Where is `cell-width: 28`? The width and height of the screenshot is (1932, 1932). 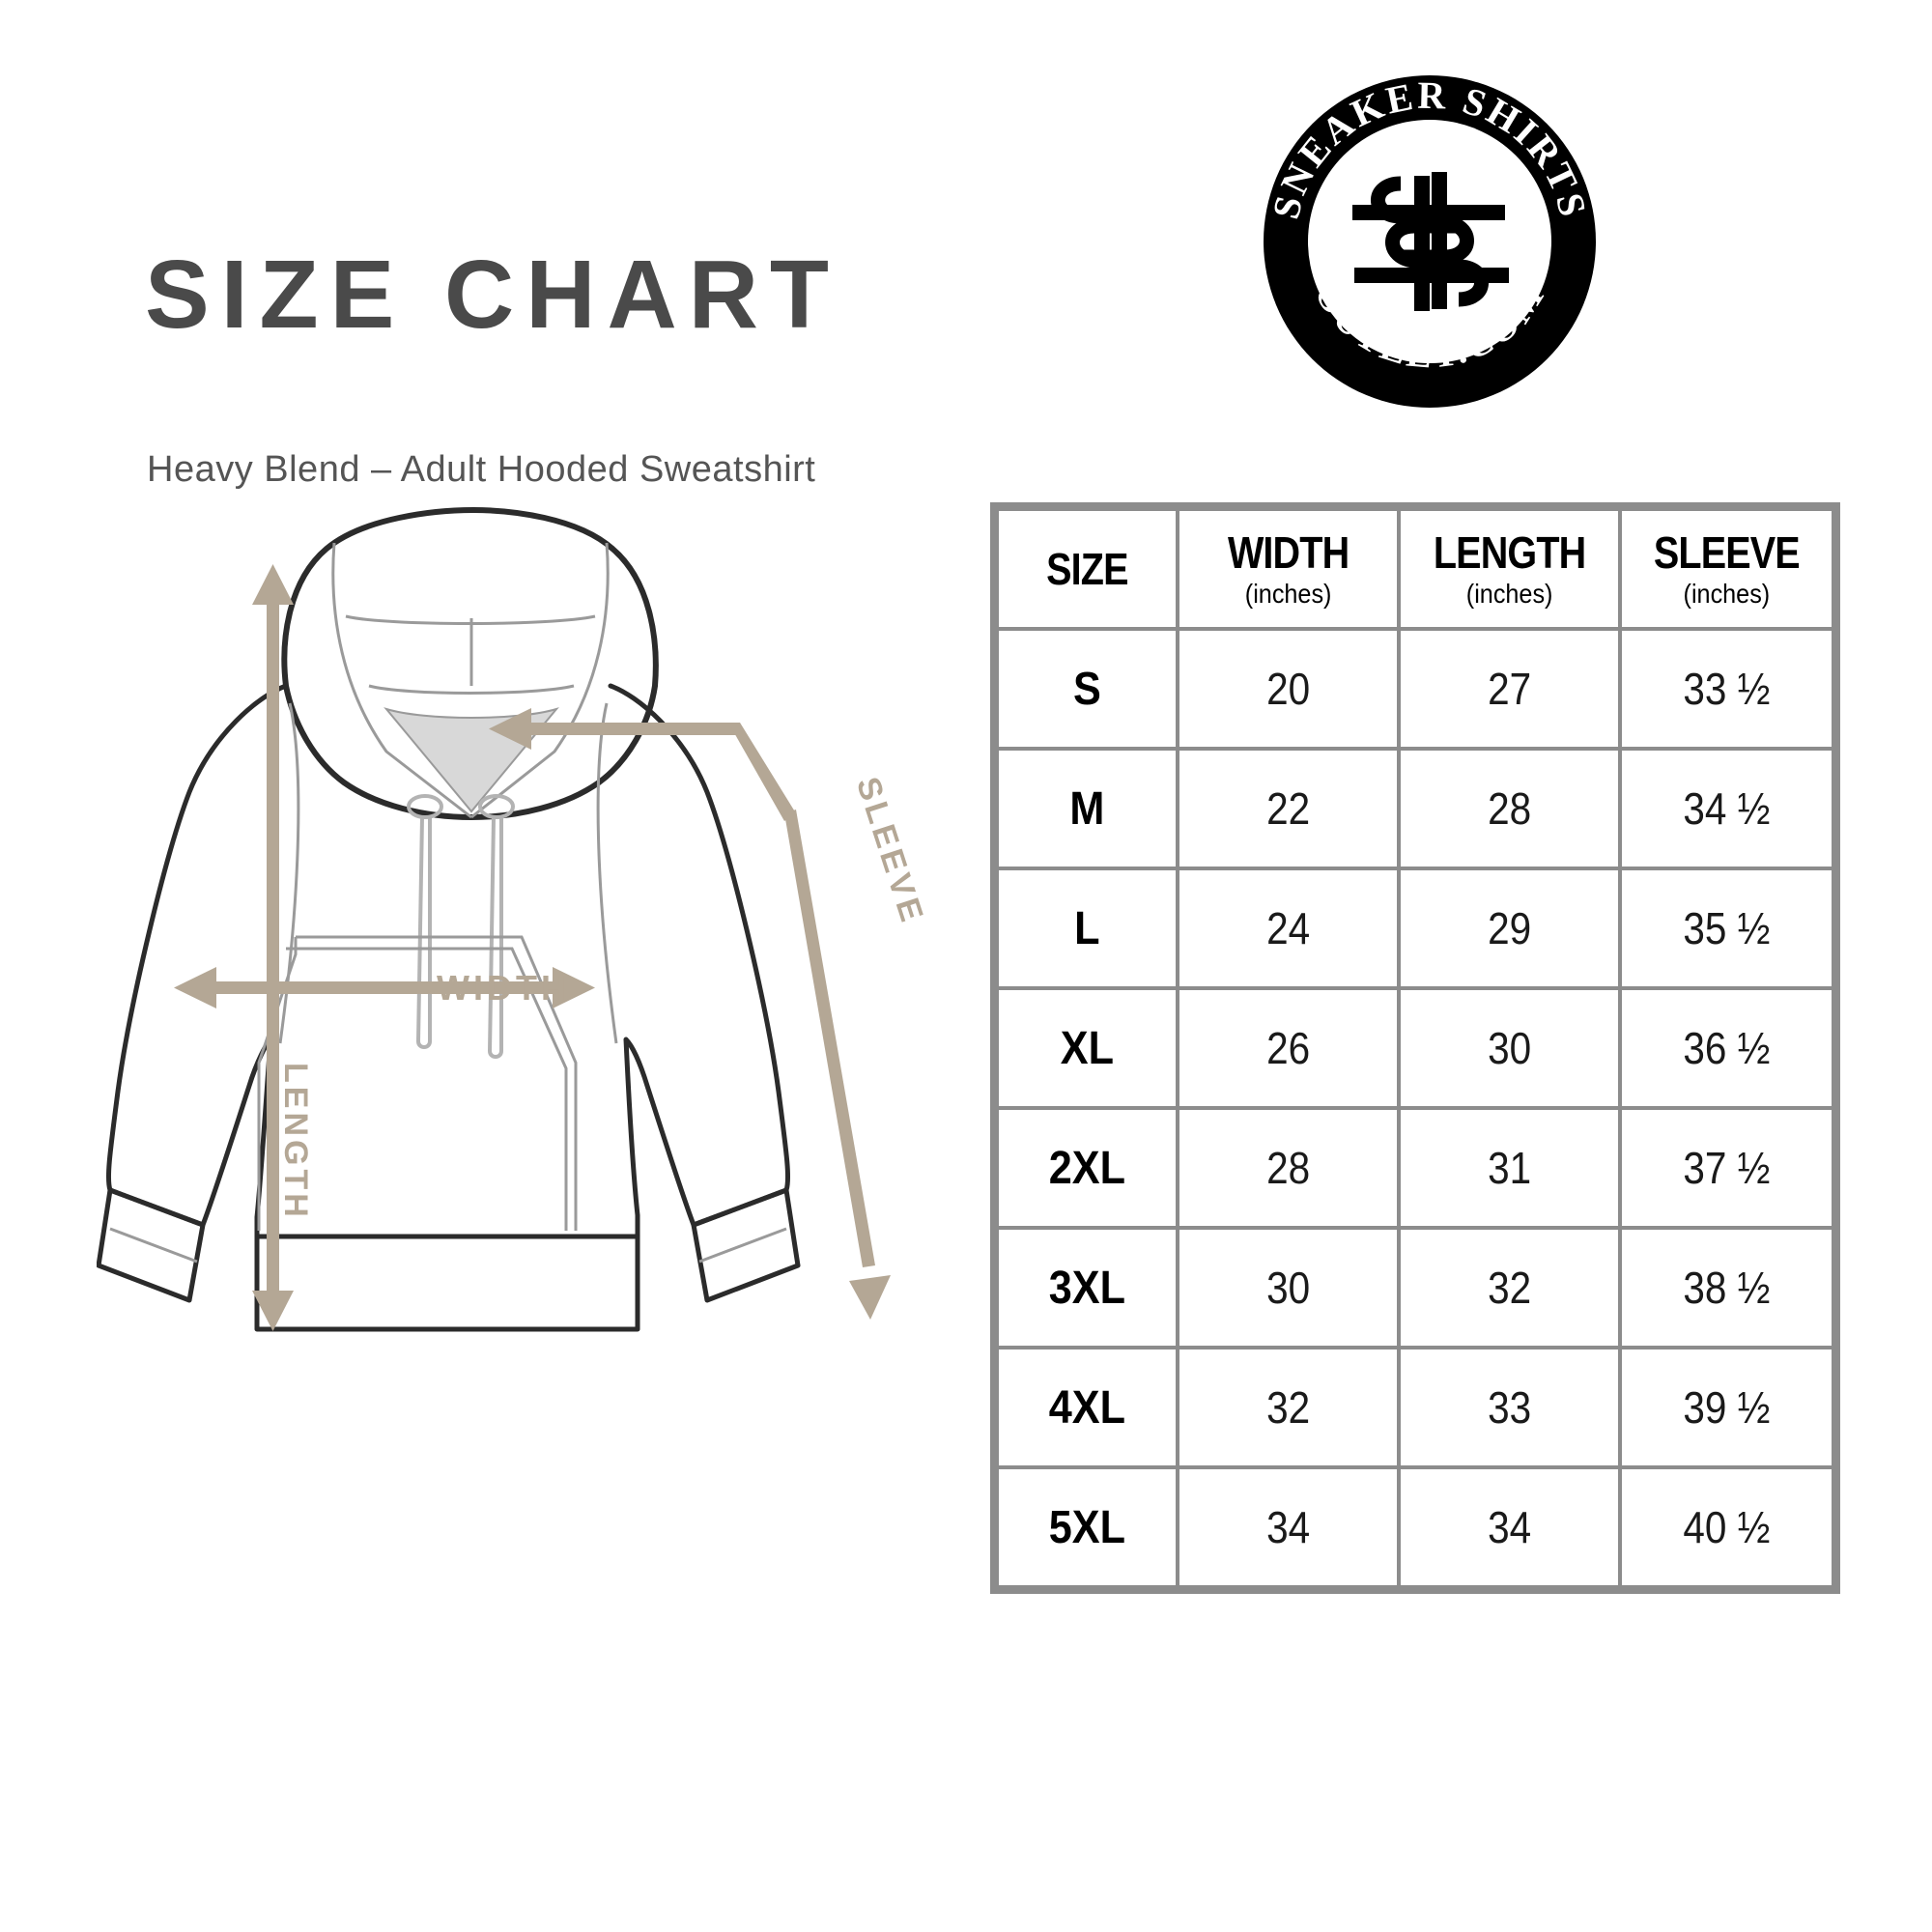 cell-width: 28 is located at coordinates (1288, 1168).